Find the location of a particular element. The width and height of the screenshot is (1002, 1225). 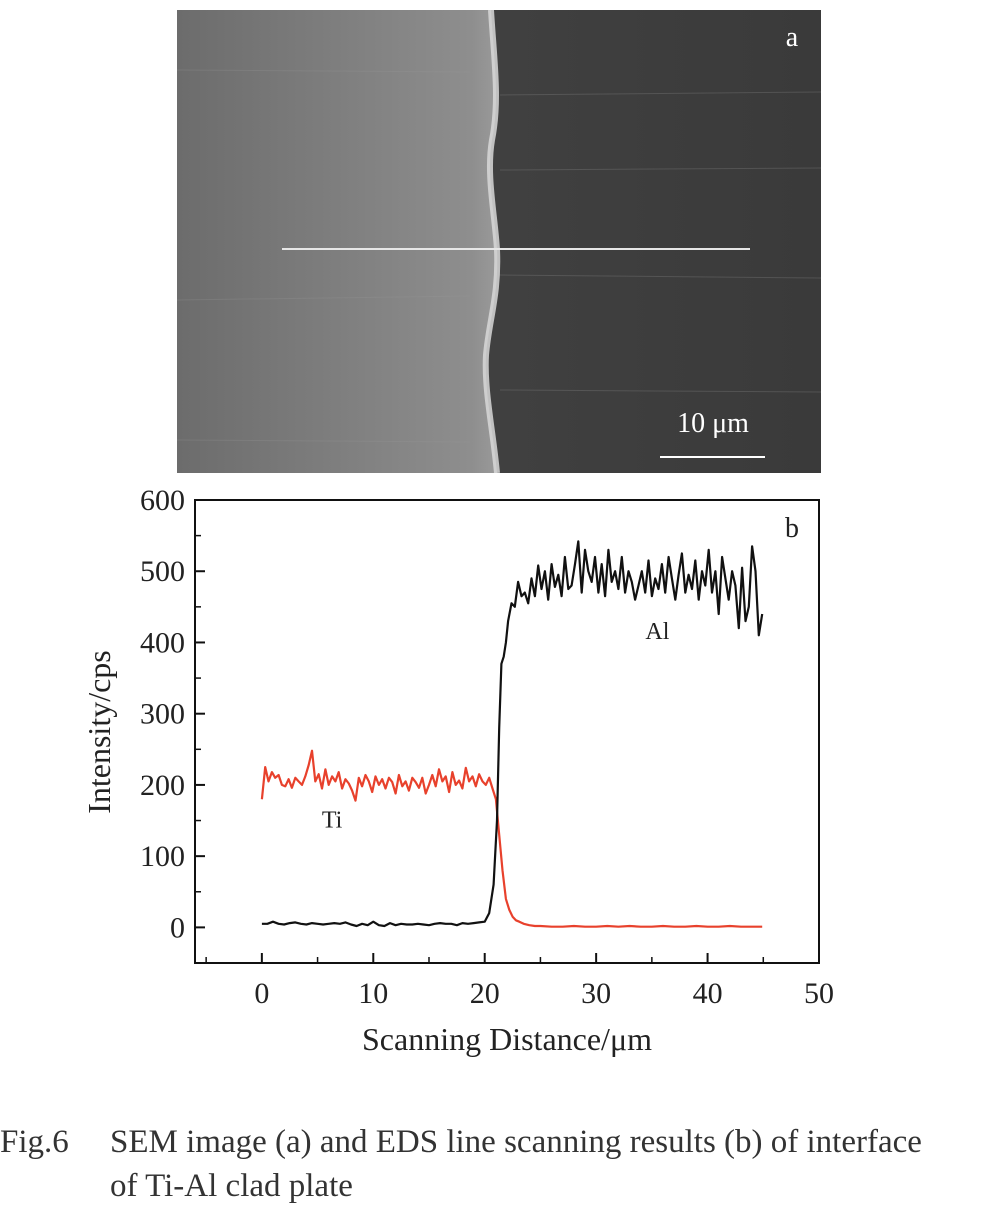

y-tick-label: 0 is located at coordinates (177, 927).